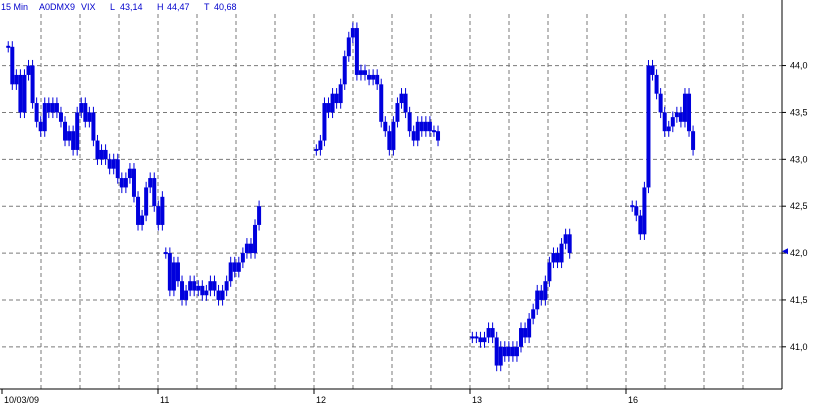  Describe the element at coordinates (799, 347) in the screenshot. I see `y-tick-label: 41,0` at that location.